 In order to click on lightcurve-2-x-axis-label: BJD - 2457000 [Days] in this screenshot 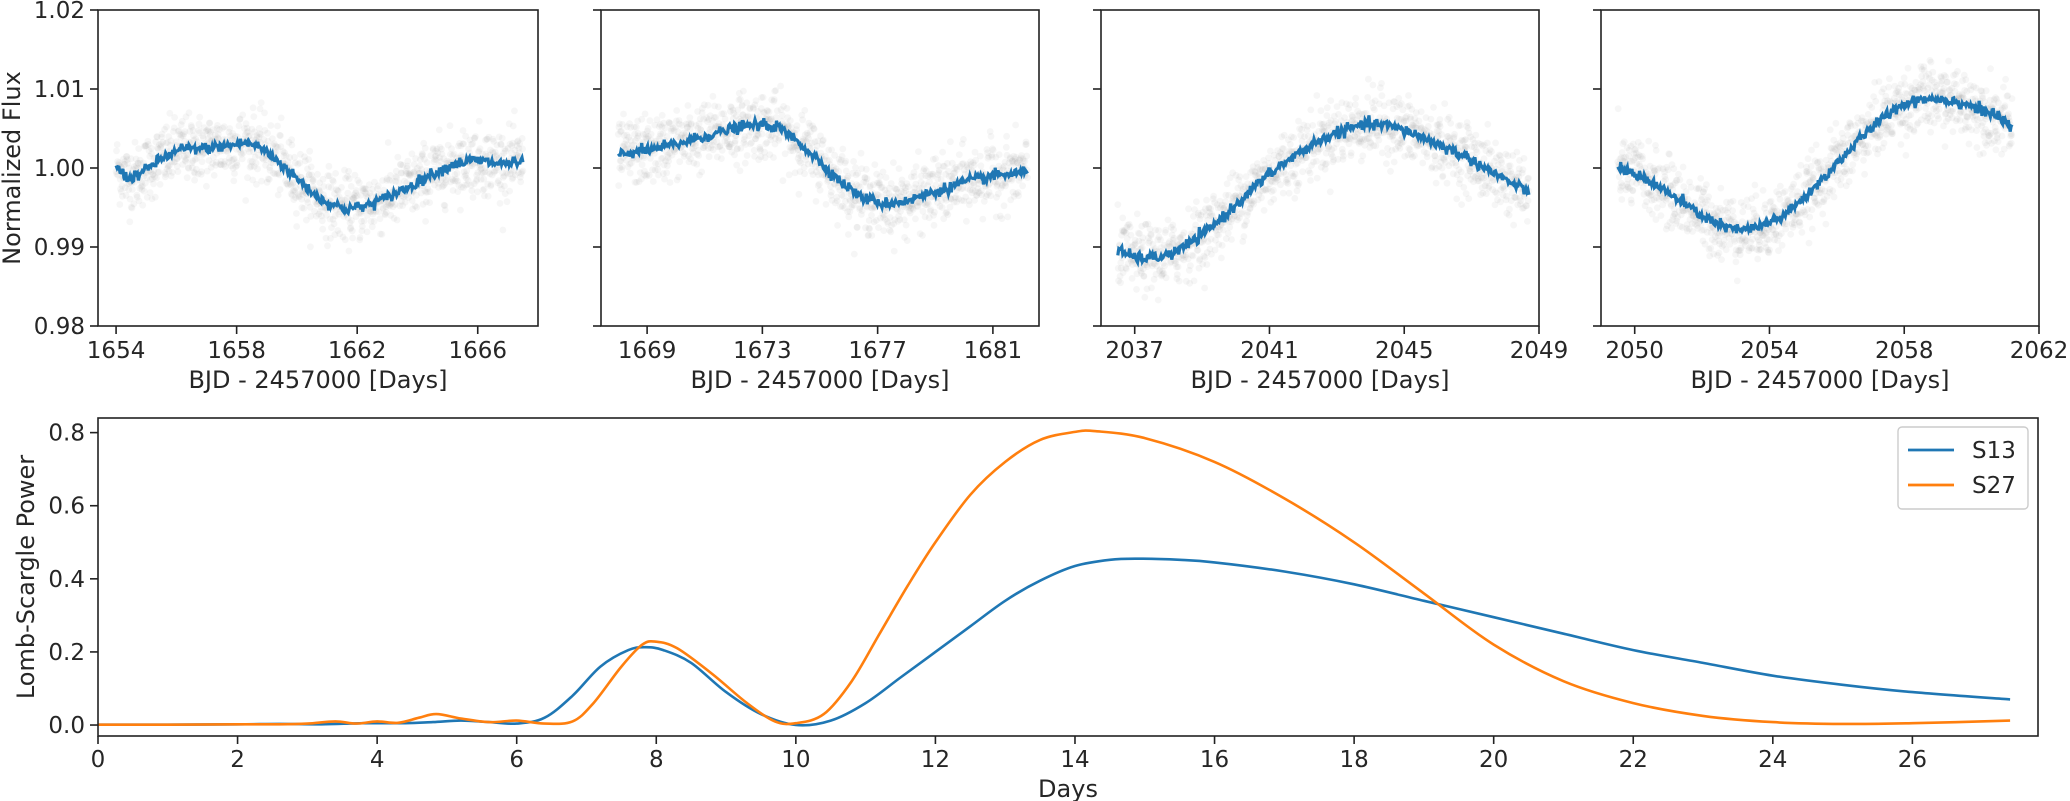, I will do `click(819, 380)`.